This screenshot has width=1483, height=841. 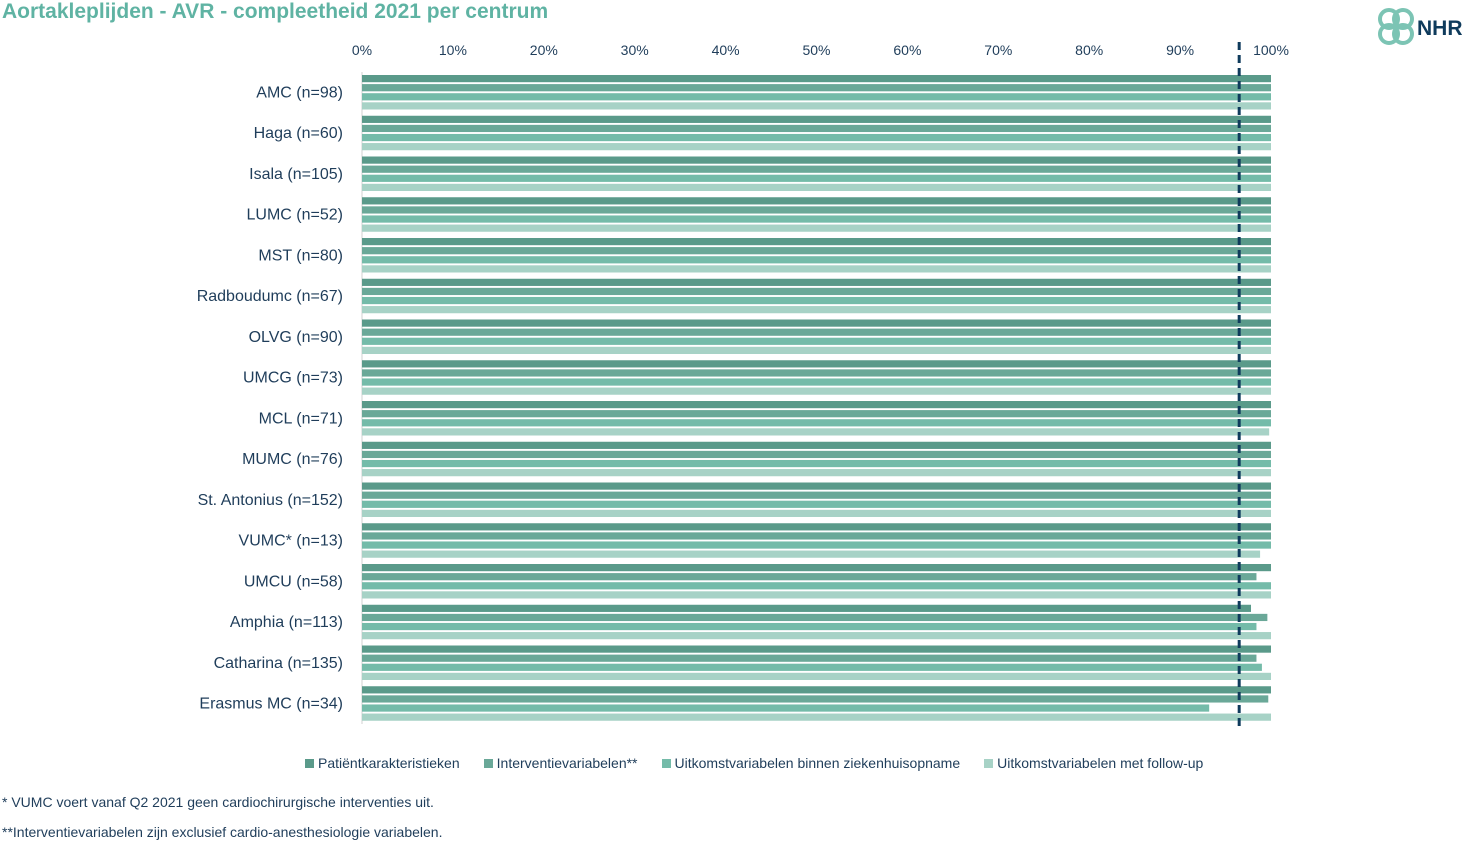 I want to click on legend-item: Patiëntkarakteristieken, so click(x=382, y=763).